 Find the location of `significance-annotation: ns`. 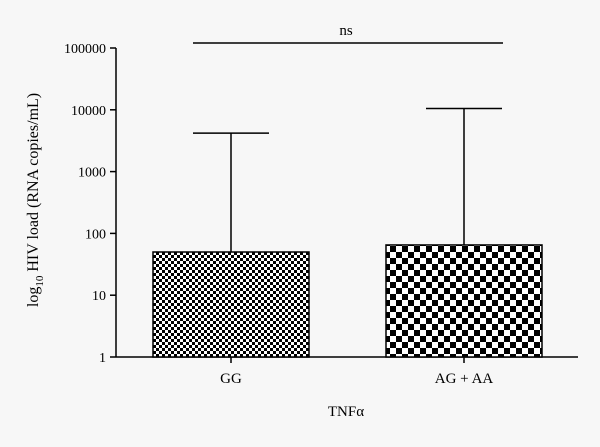

significance-annotation: ns is located at coordinates (346, 31).